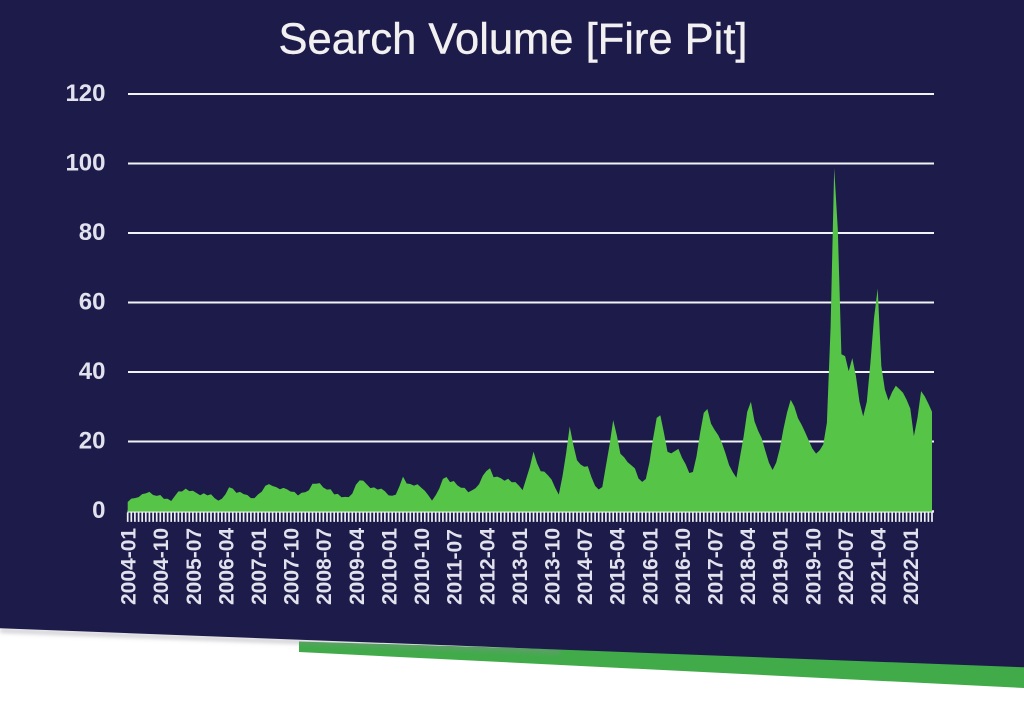 Image resolution: width=1024 pixels, height=712 pixels. I want to click on svg-text: 2006-04, so click(226, 566).